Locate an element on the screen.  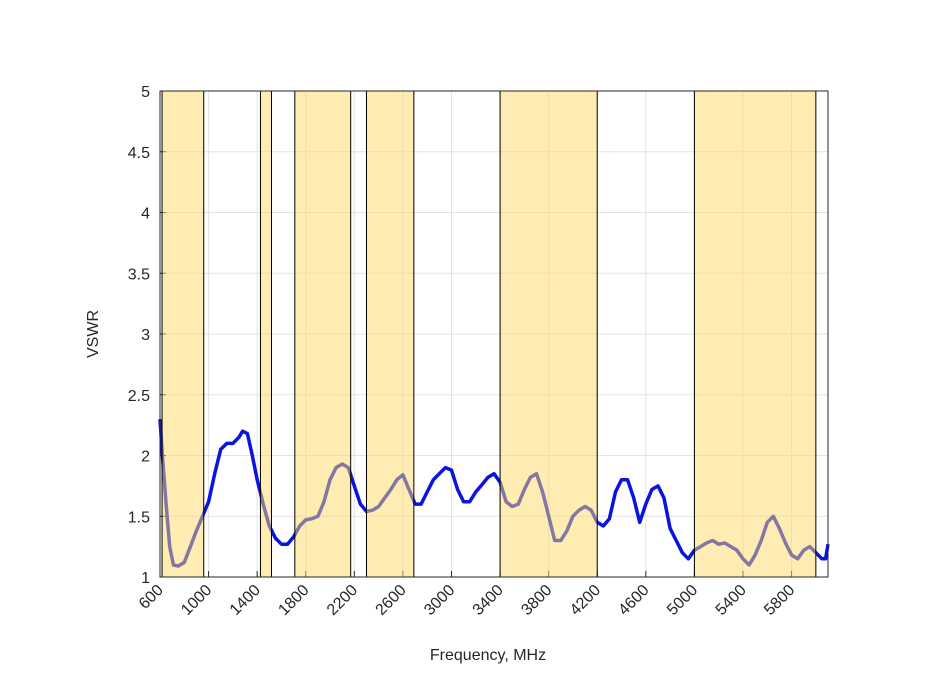
x-axis-label: Frequency, MHz is located at coordinates (488, 655).